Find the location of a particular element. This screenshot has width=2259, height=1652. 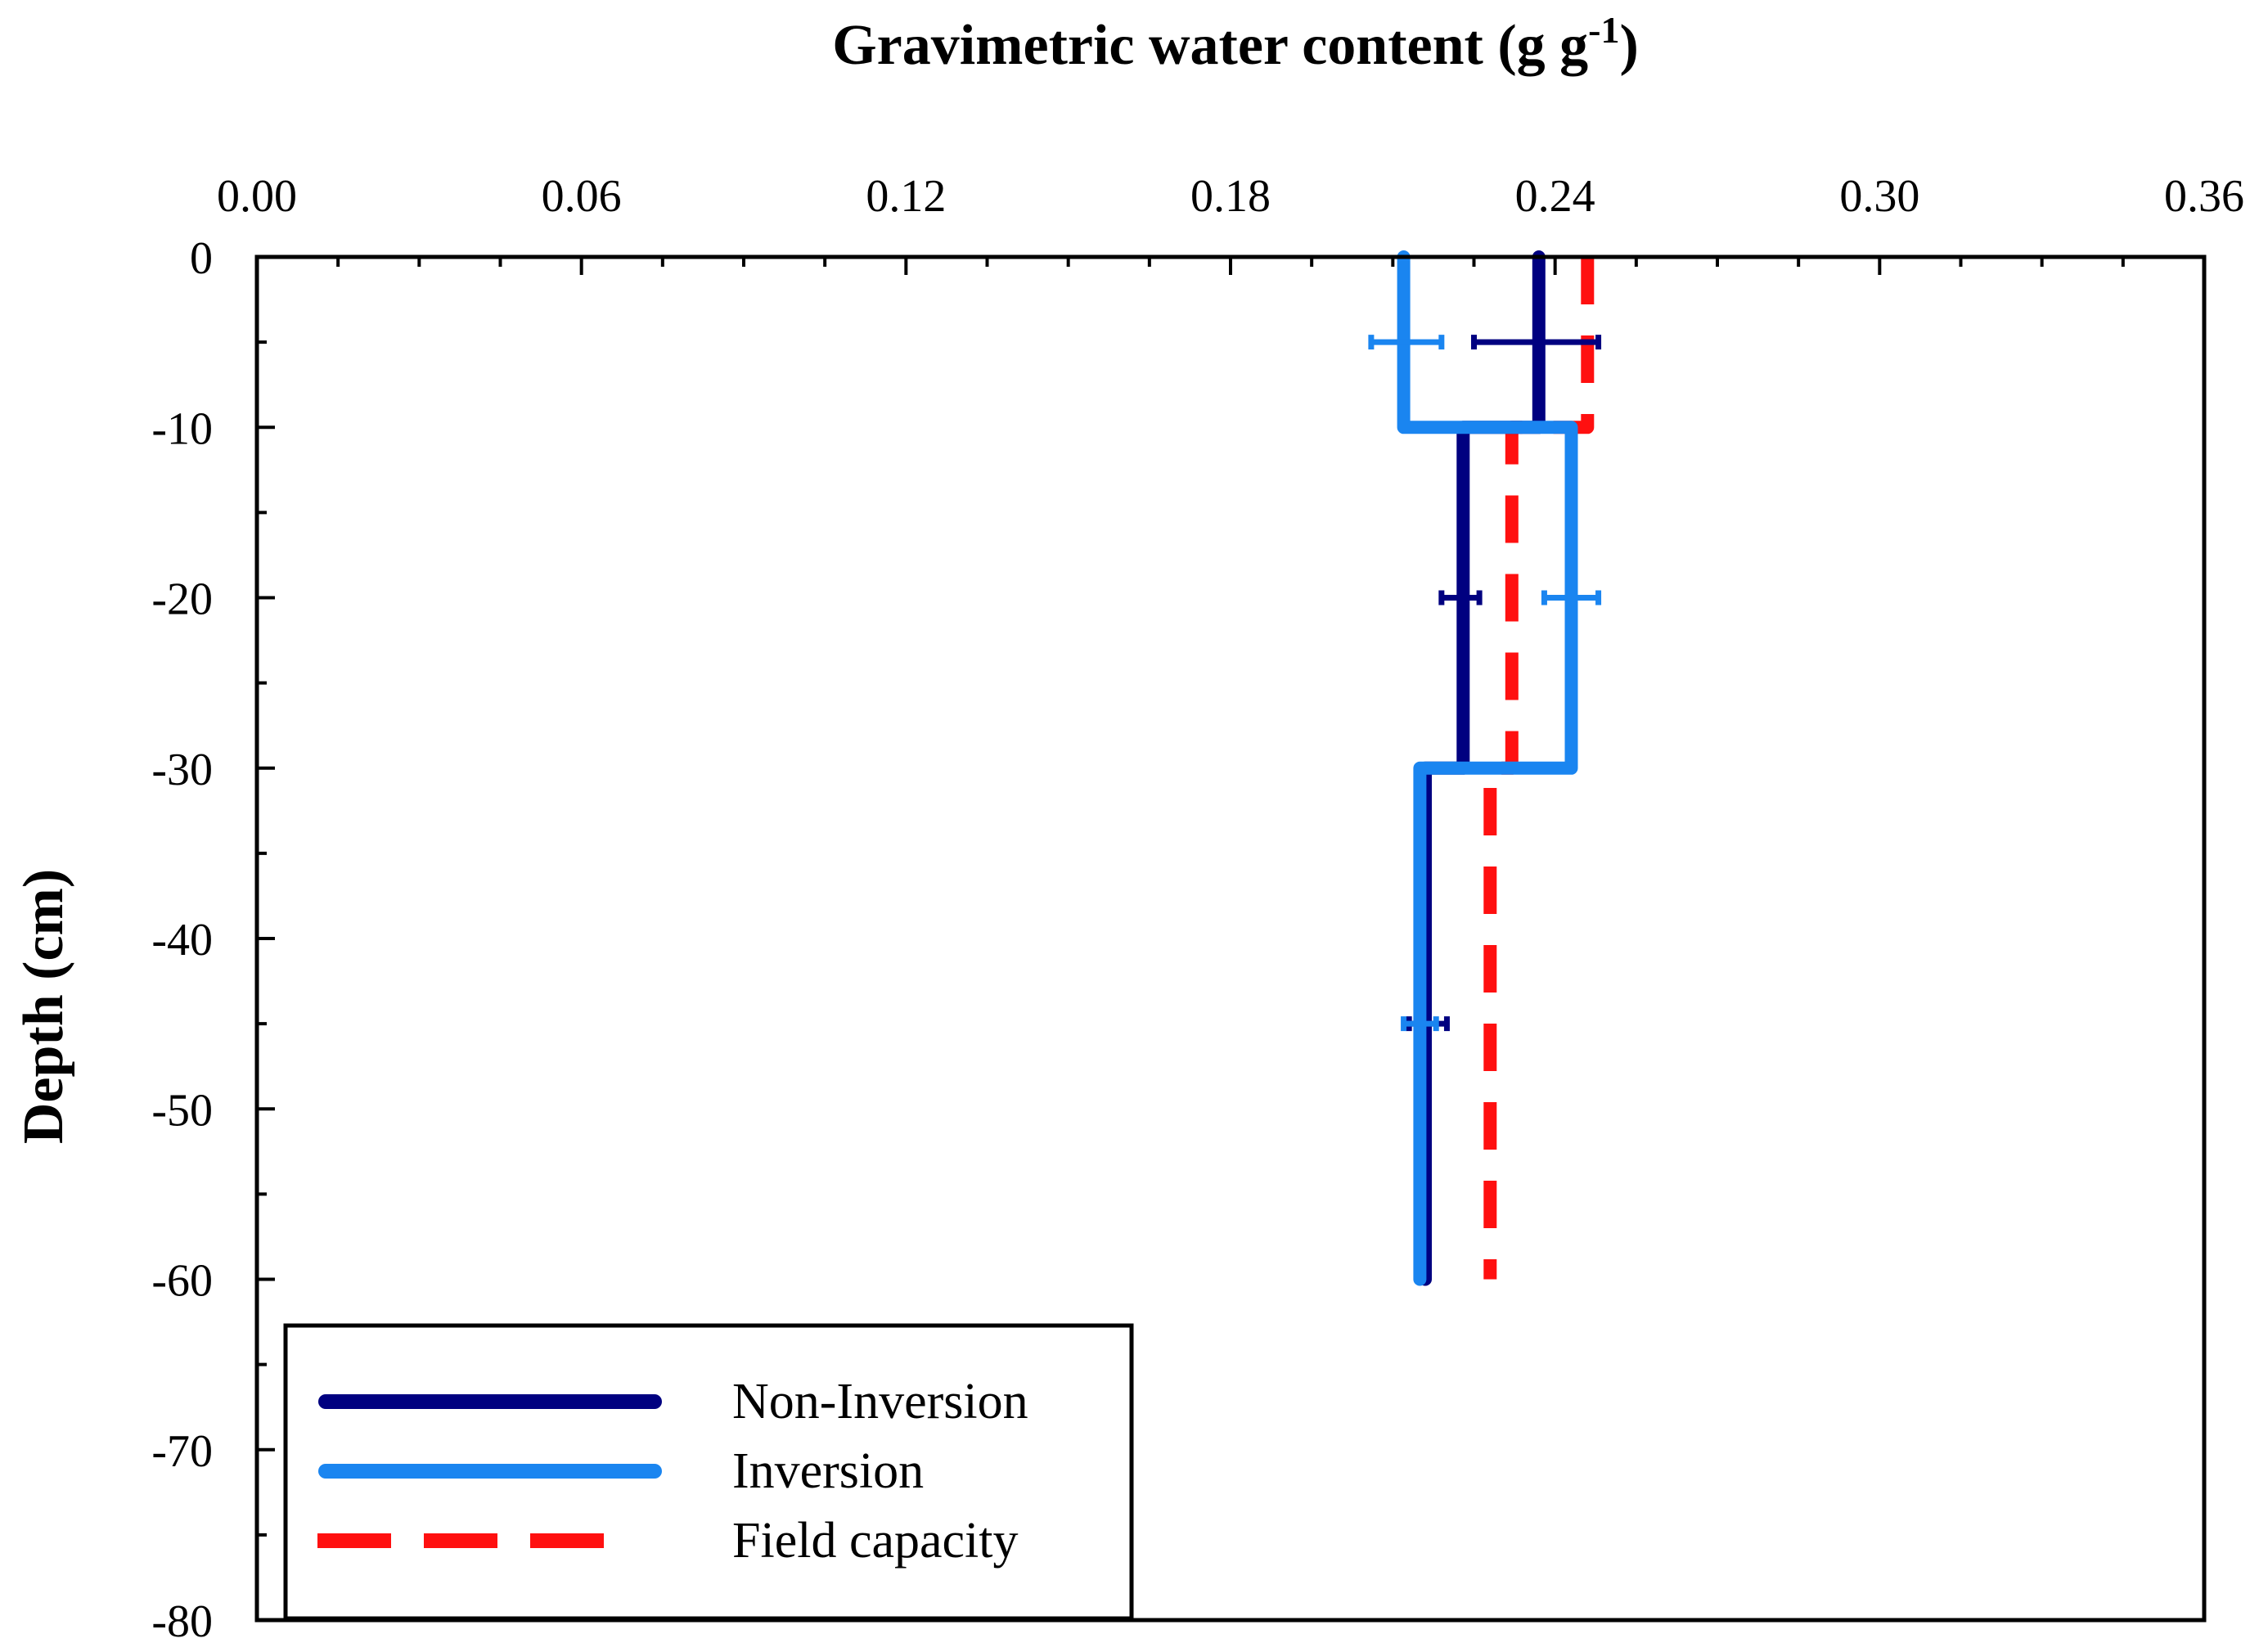

y-tick-label: -60 is located at coordinates (182, 1281).